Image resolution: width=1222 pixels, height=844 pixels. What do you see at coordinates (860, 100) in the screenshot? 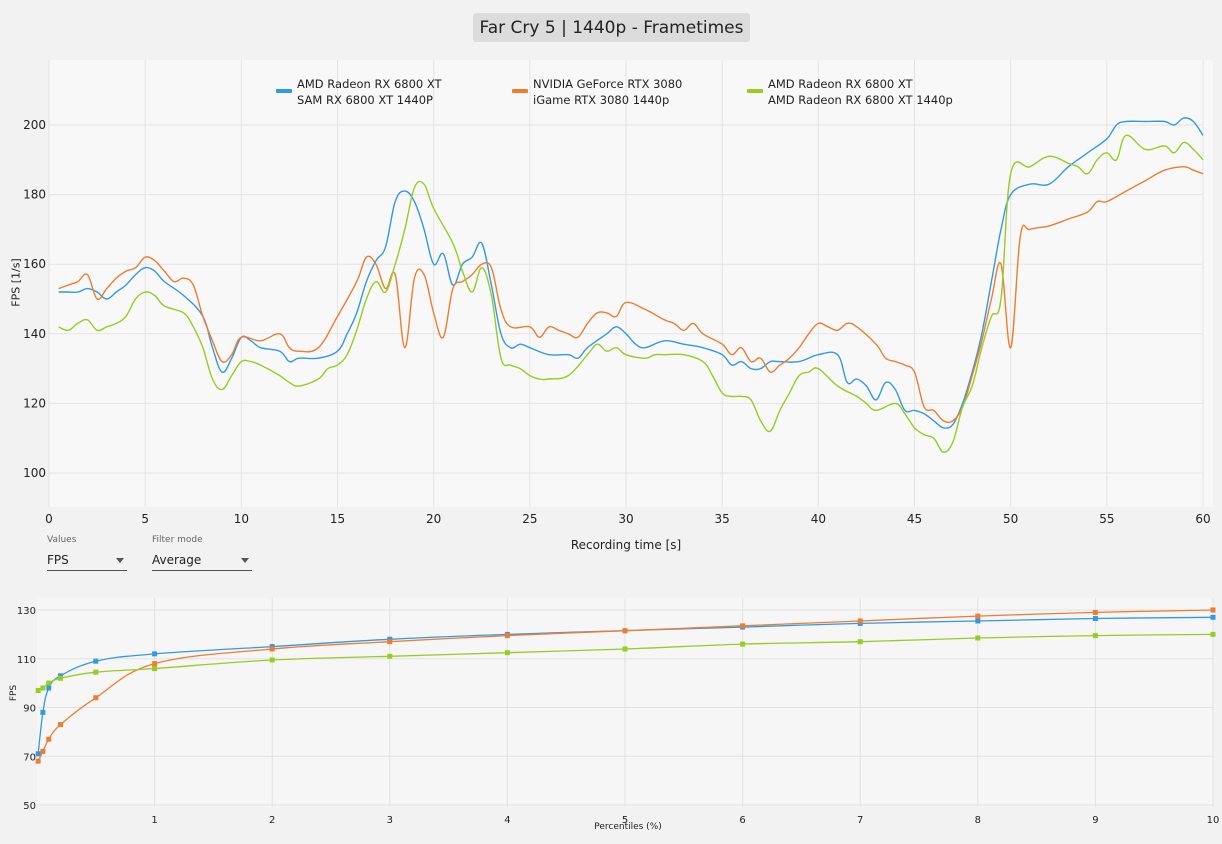
I see `legend-sublabel-amd: AMD Radeon RX 6800 XT 1440p` at bounding box center [860, 100].